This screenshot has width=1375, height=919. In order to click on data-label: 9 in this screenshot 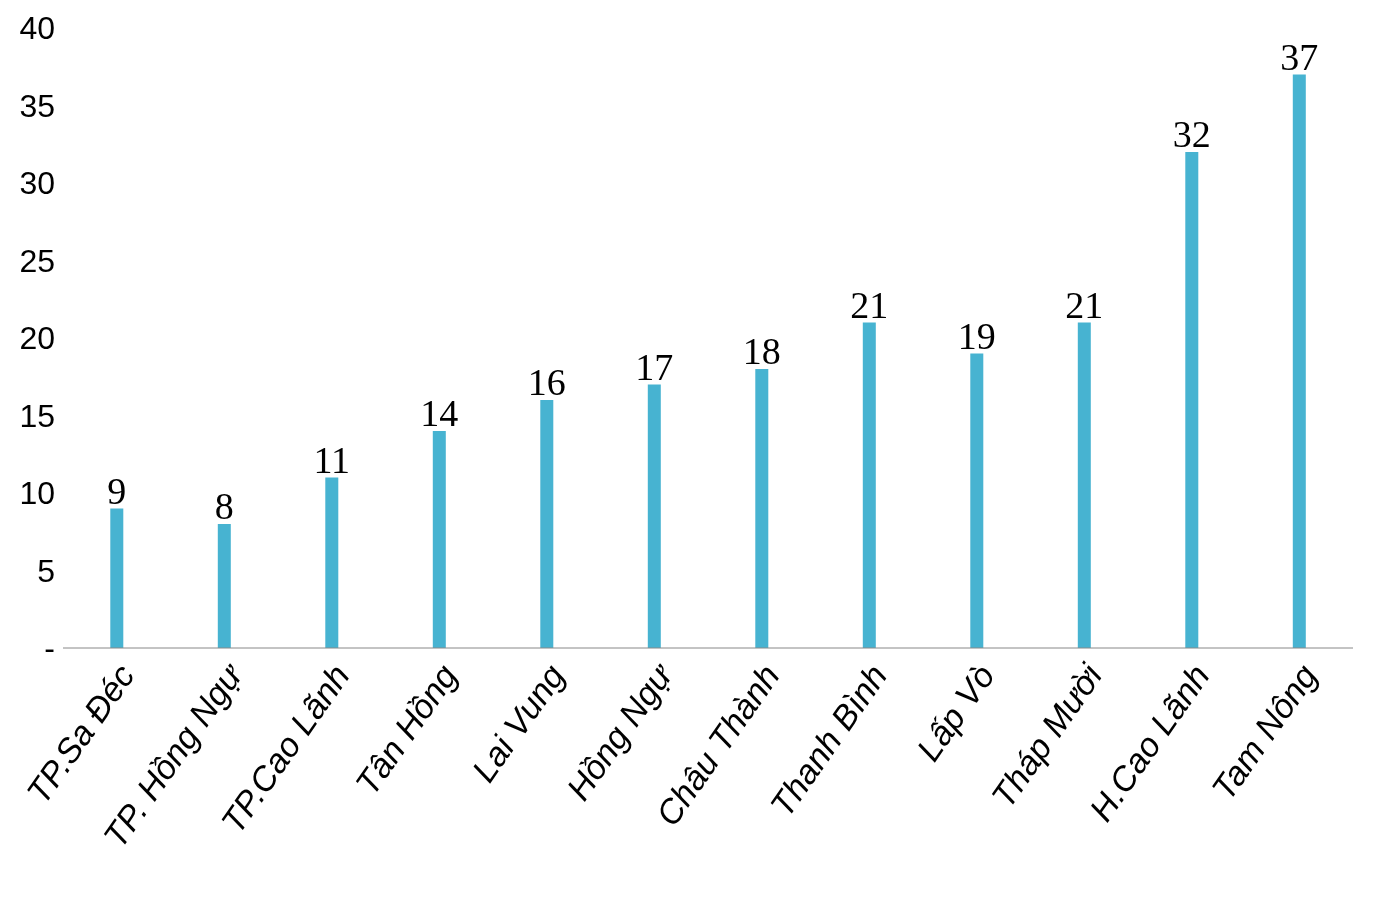, I will do `click(117, 490)`.